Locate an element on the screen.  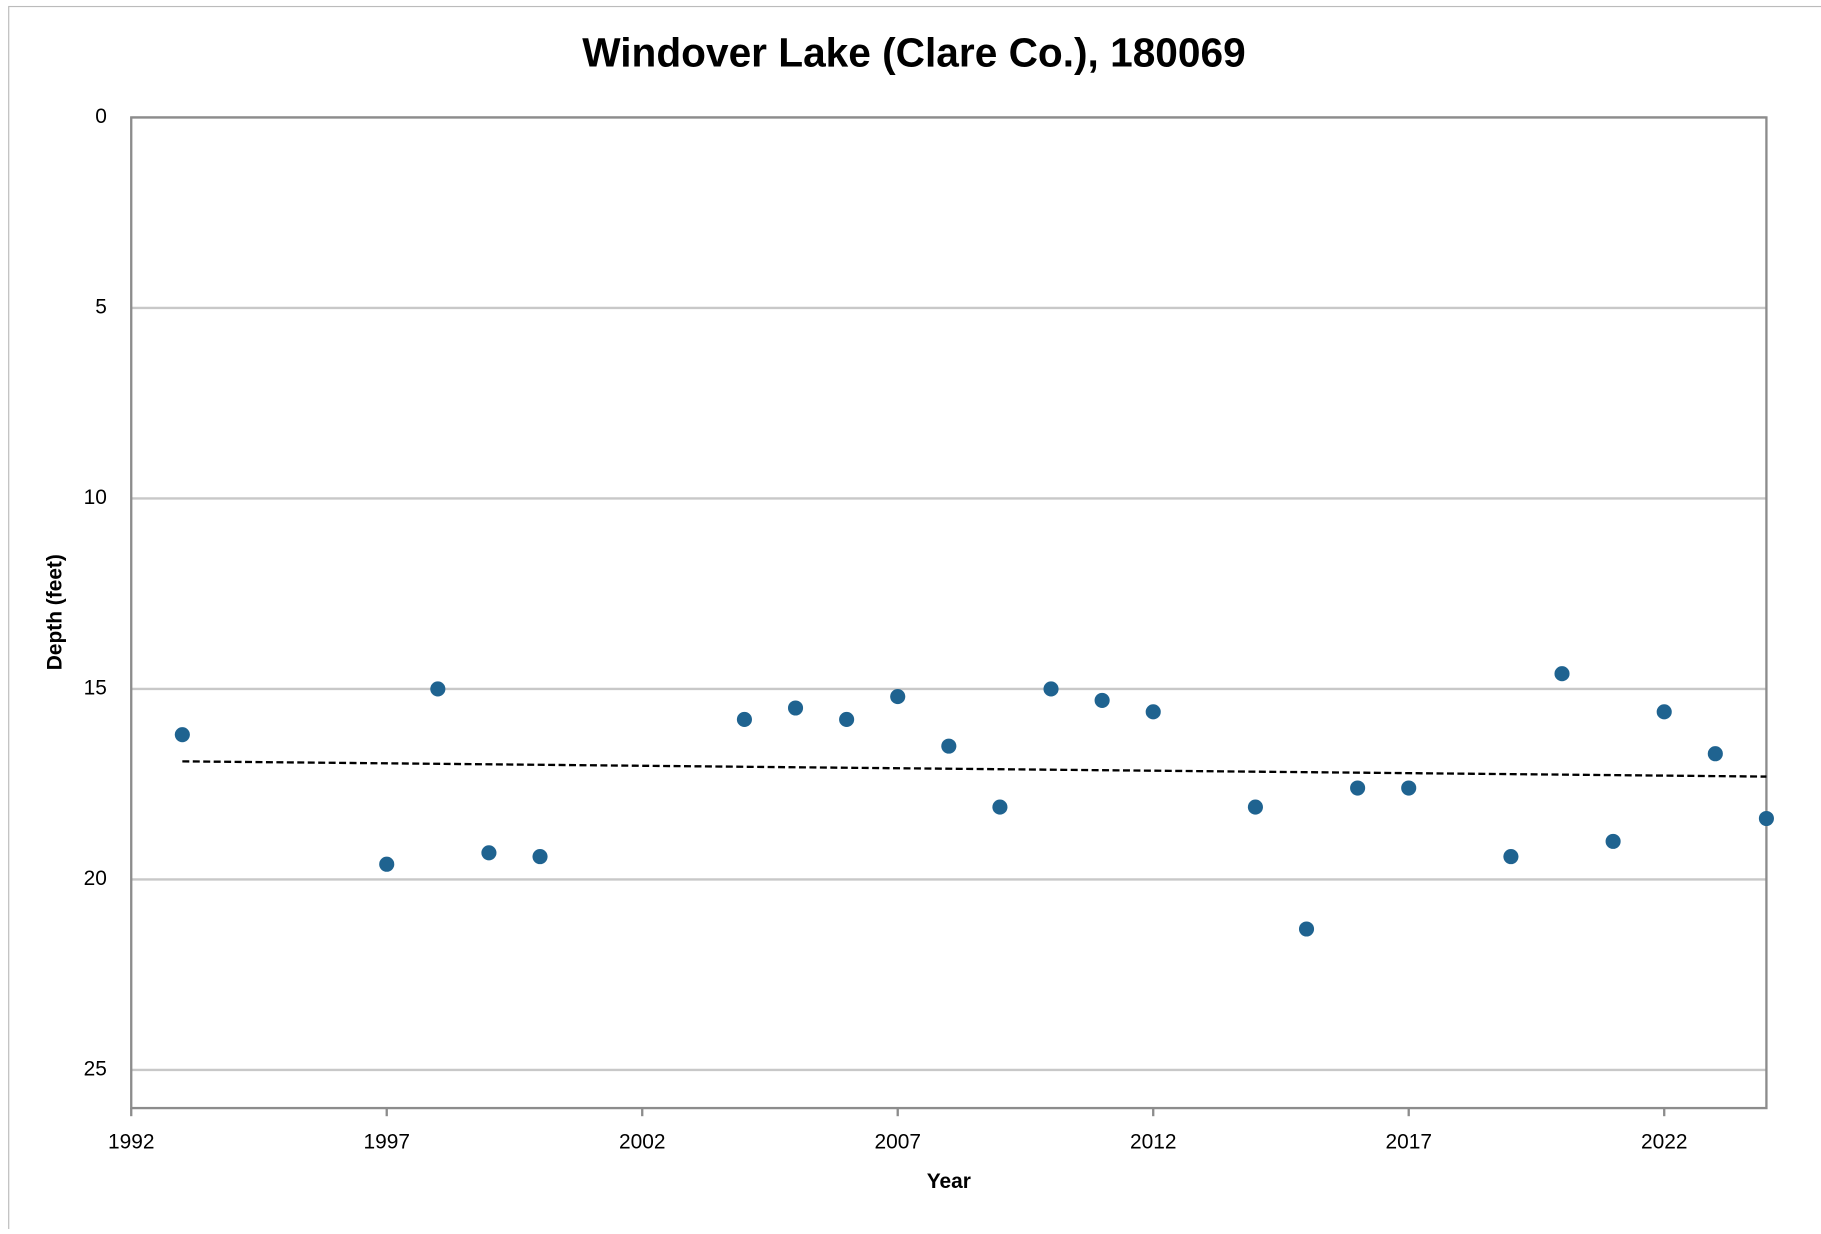
y-tick-label: 20 is located at coordinates (95, 878).